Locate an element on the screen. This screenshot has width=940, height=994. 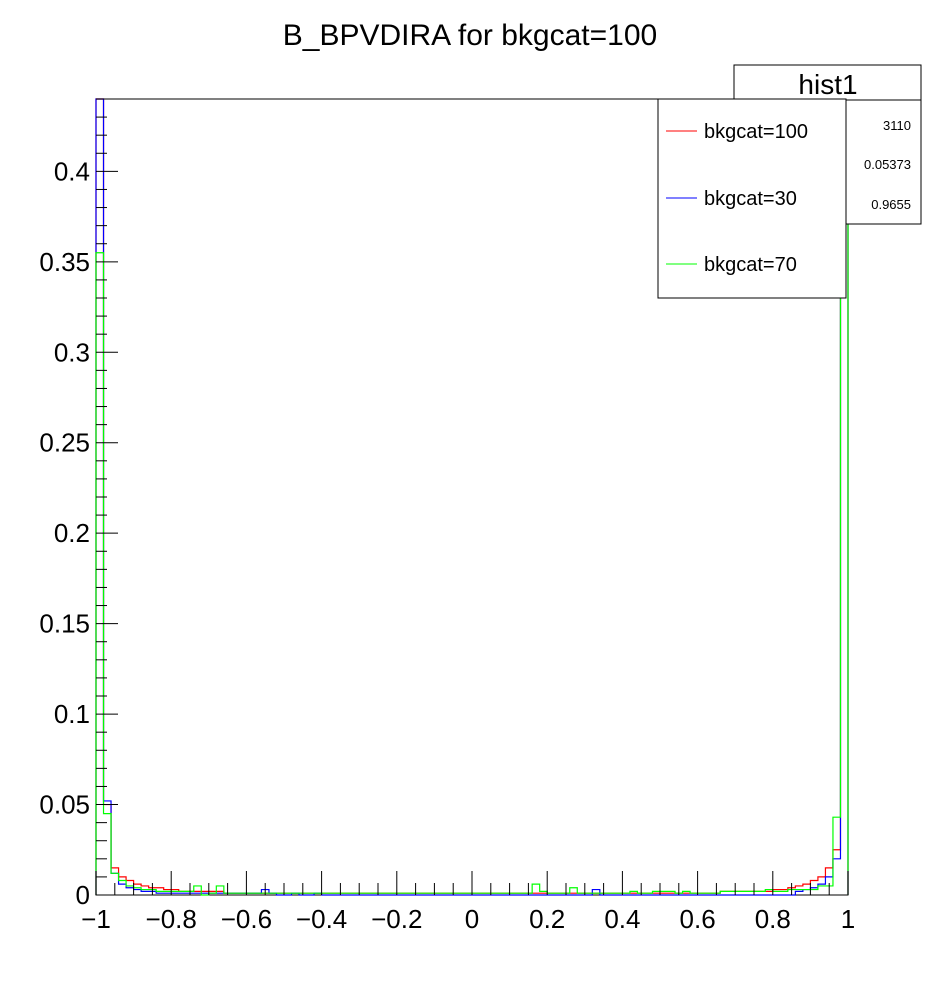
x-tick-label: −0.8 is located at coordinates (171, 919).